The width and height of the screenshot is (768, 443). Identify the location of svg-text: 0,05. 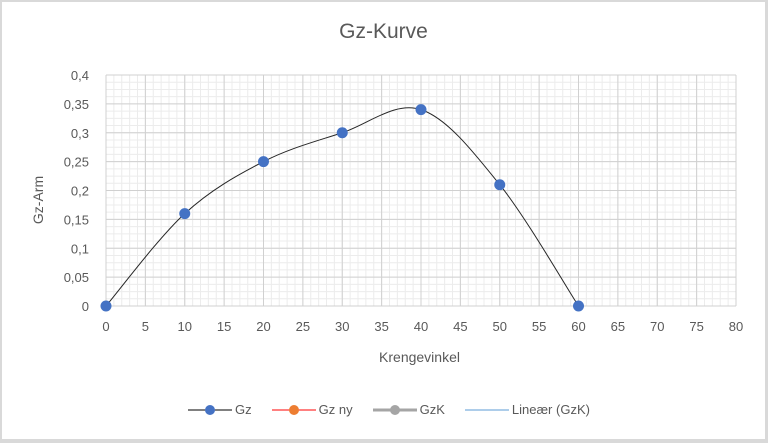
(76, 277).